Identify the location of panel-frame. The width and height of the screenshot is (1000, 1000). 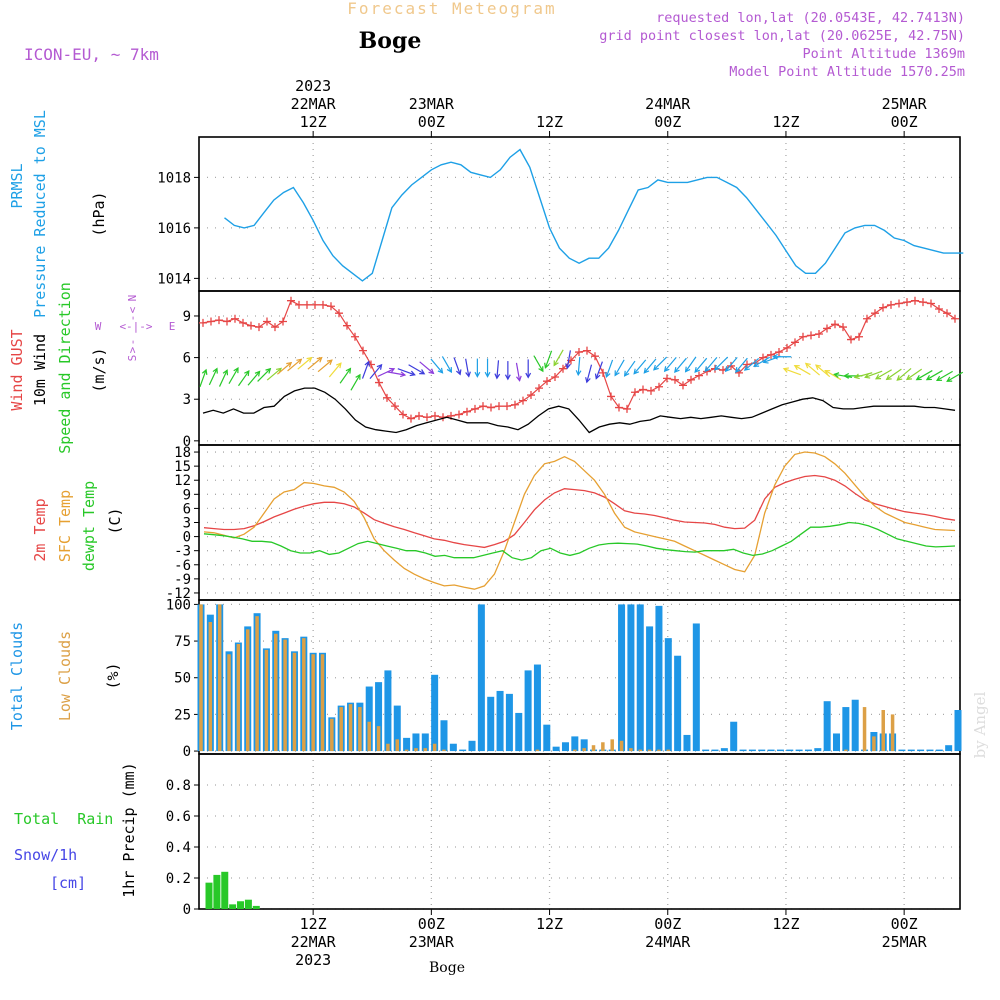
(579, 831).